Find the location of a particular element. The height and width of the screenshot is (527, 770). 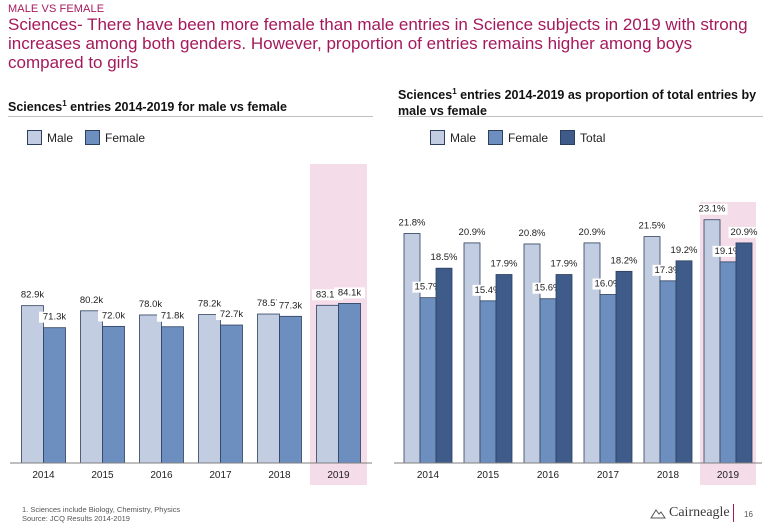

data-label-male-2018: 78.5k is located at coordinates (268, 303).